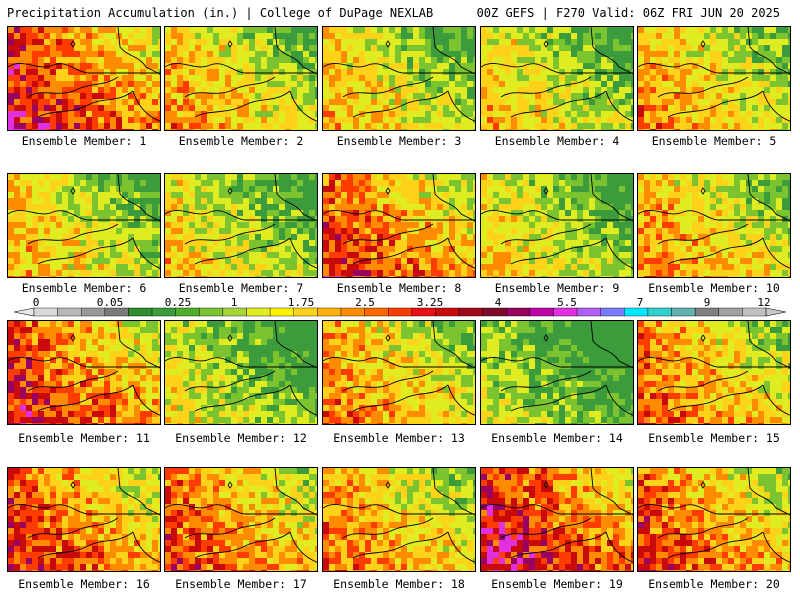  I want to click on member-label: Ensemble Member: 2, so click(241, 141).